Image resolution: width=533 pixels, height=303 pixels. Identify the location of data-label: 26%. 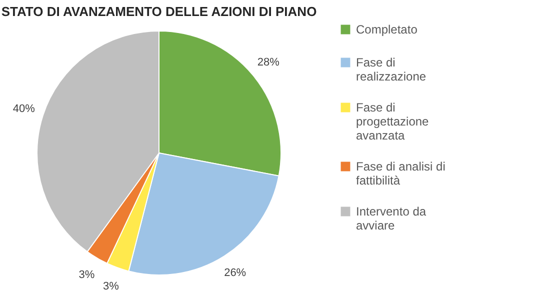
(235, 272).